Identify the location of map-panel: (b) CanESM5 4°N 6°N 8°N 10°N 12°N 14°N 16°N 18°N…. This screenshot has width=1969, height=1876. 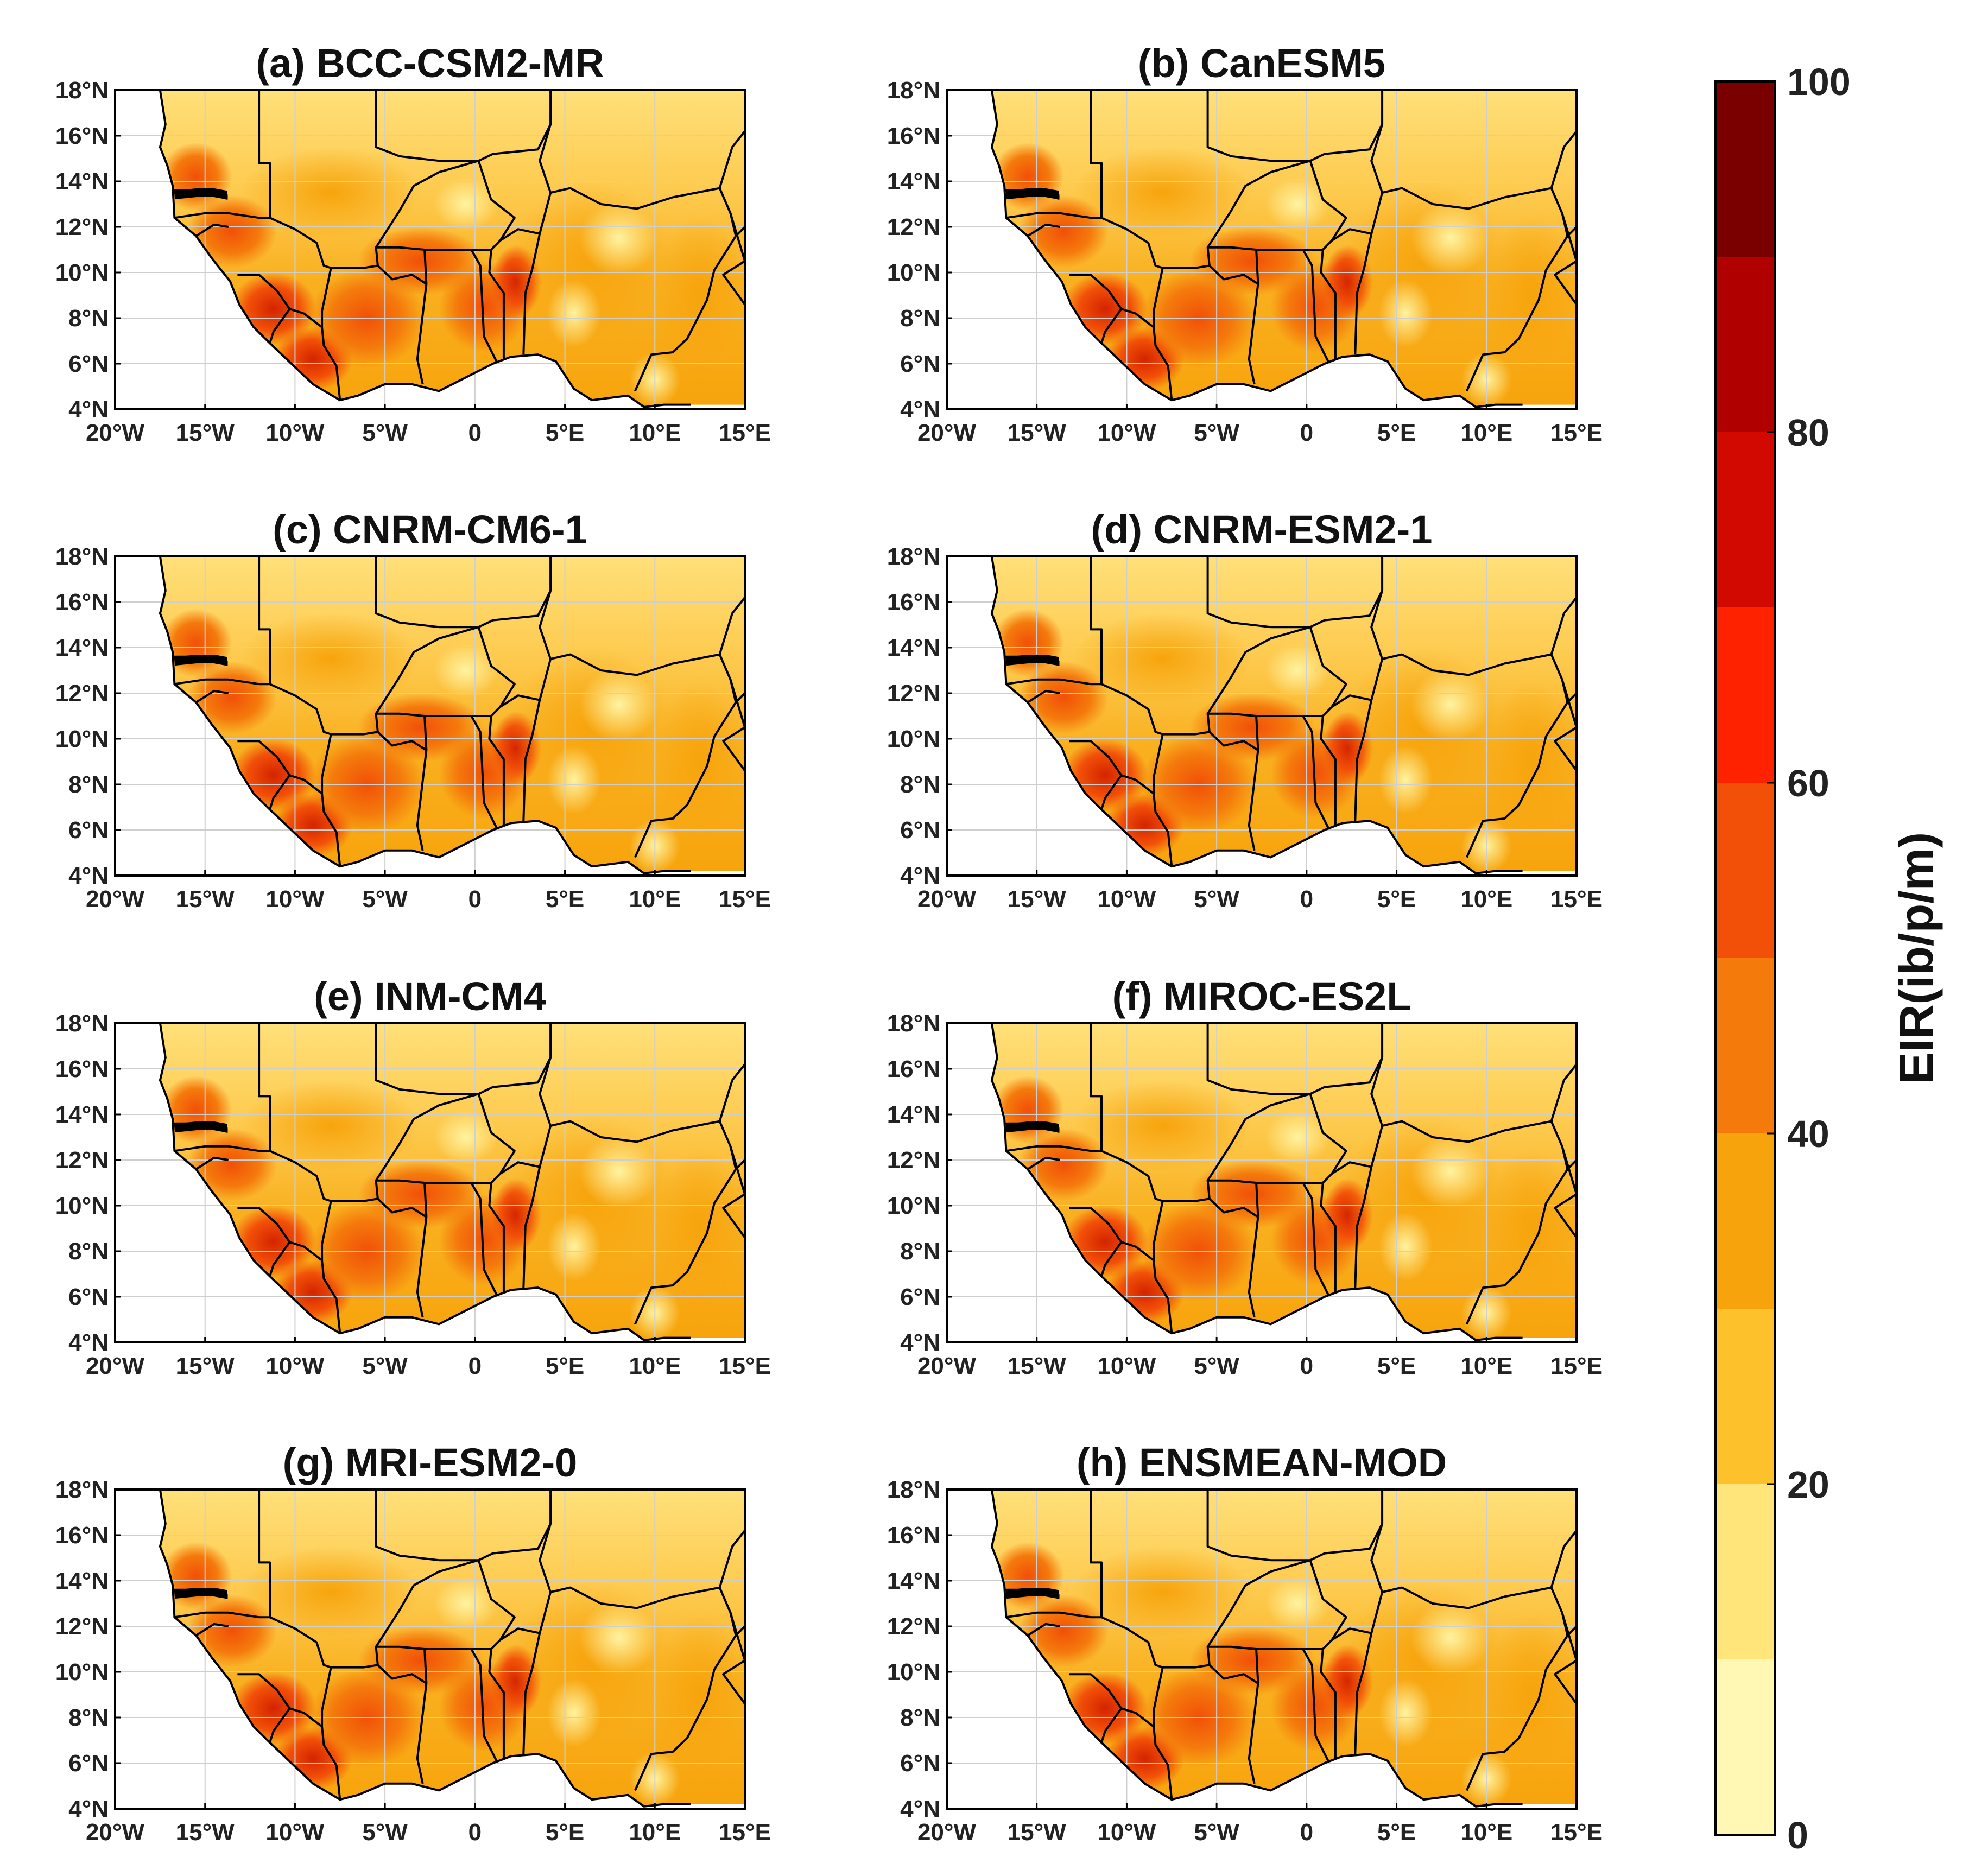
(1245, 243).